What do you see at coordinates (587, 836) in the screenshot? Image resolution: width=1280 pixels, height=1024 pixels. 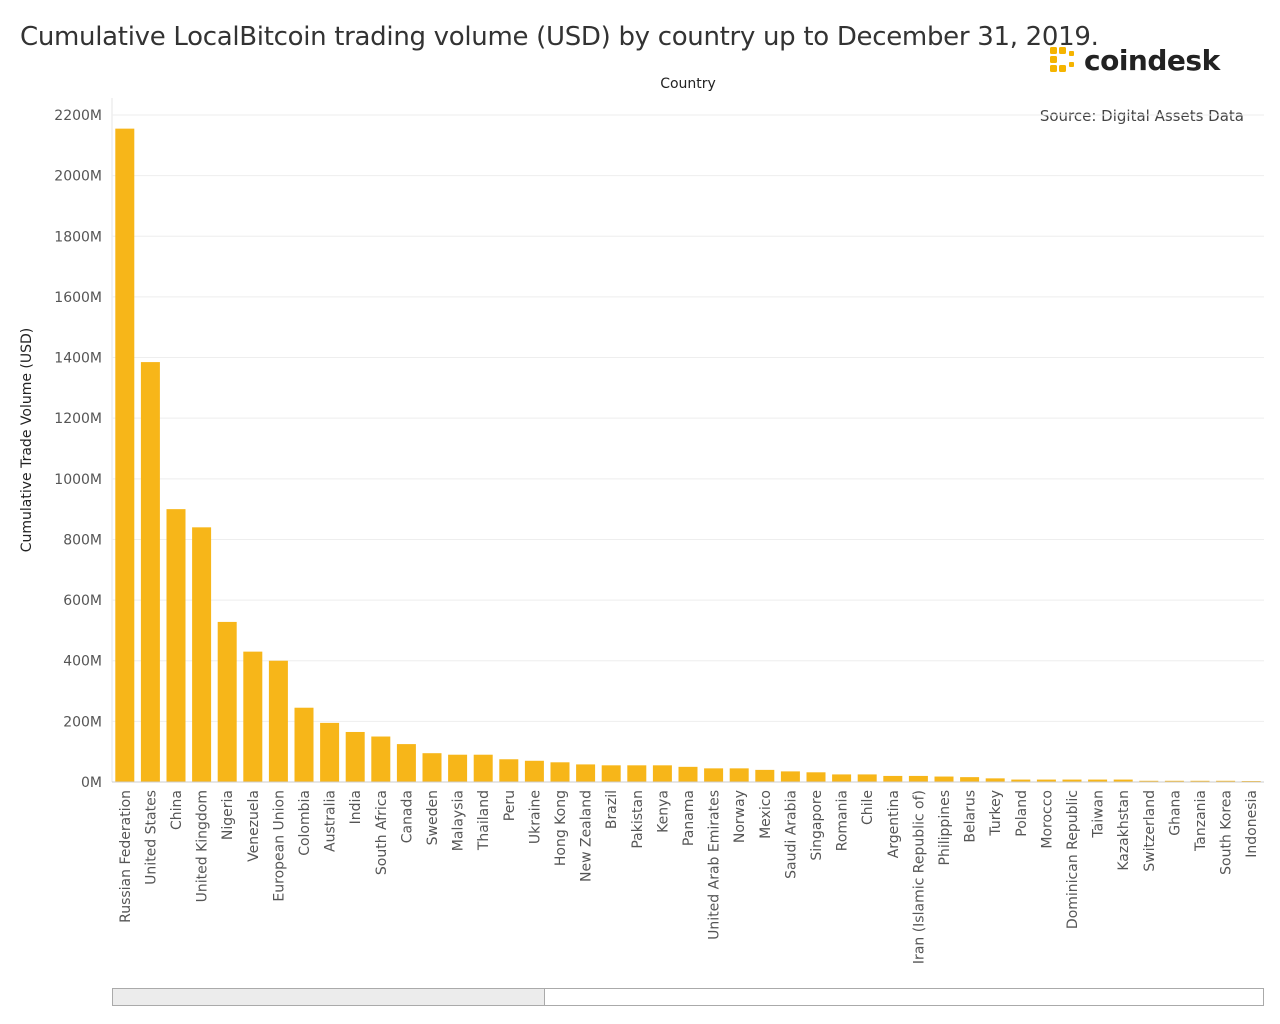 I see `x-tick-label: New Zealand` at bounding box center [587, 836].